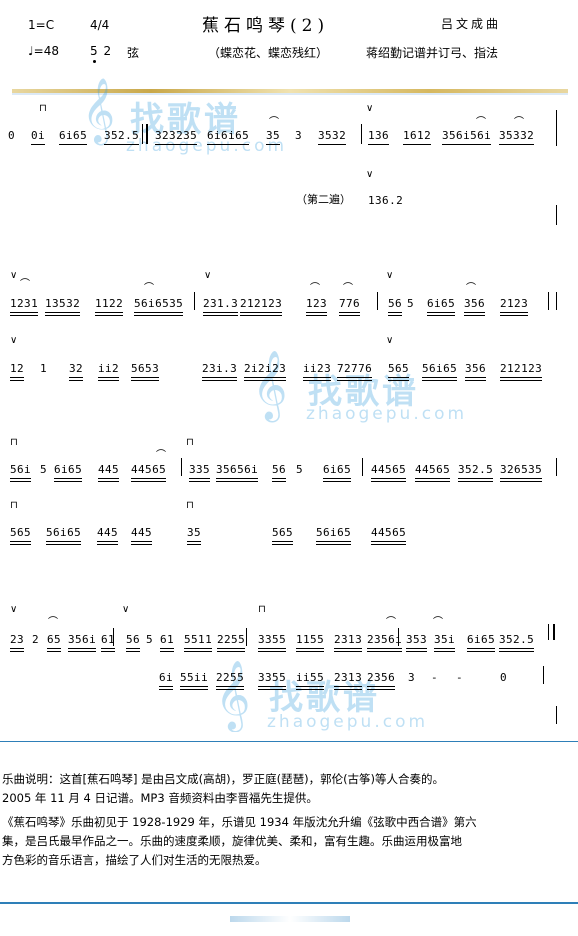 This screenshot has height=936, width=578. I want to click on second-time-label: （第二遍）, so click(323, 199).